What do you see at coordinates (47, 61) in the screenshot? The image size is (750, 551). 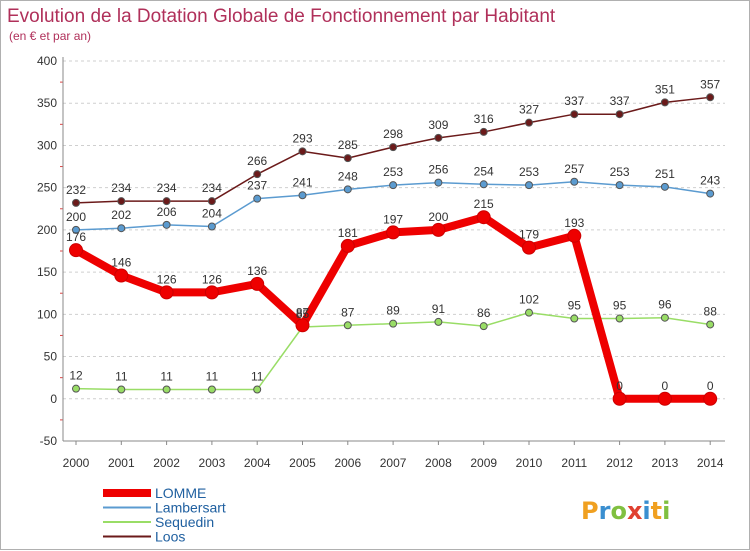 I see `y-tick-label: 400` at bounding box center [47, 61].